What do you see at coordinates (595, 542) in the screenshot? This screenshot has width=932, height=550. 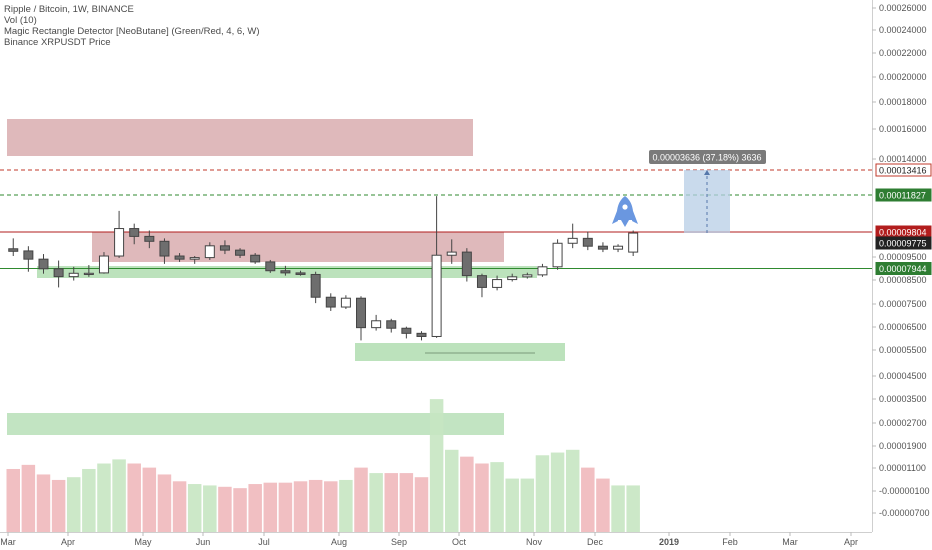 I see `x-tick-label: Dec` at bounding box center [595, 542].